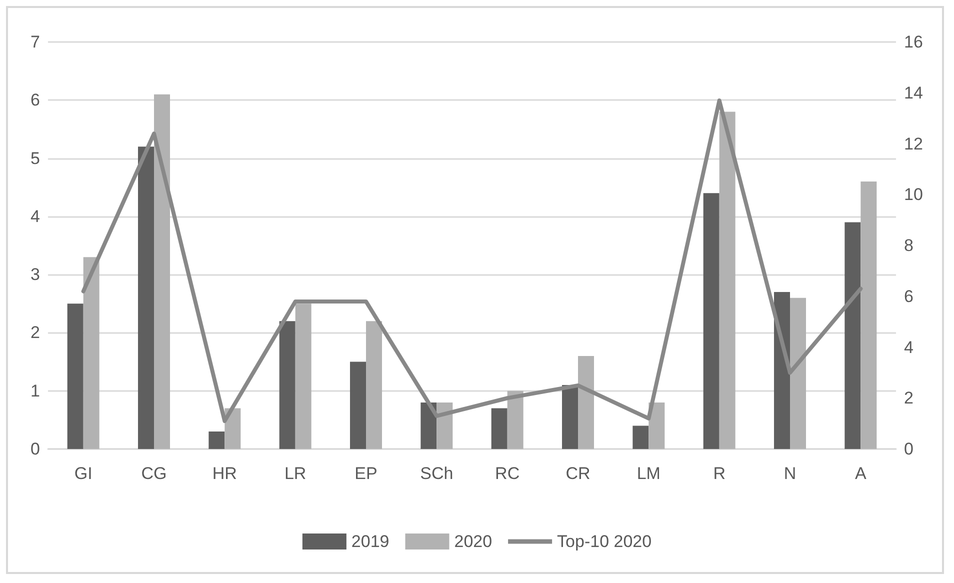 This screenshot has width=954, height=583. Describe the element at coordinates (366, 473) in the screenshot. I see `x-tick-label: EP` at that location.